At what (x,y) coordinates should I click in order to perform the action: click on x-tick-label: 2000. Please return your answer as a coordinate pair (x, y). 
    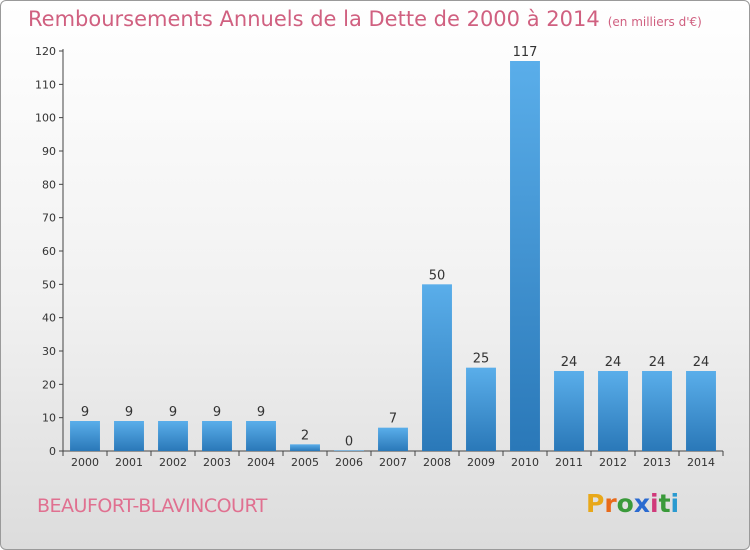
    Looking at the image, I should click on (85, 462).